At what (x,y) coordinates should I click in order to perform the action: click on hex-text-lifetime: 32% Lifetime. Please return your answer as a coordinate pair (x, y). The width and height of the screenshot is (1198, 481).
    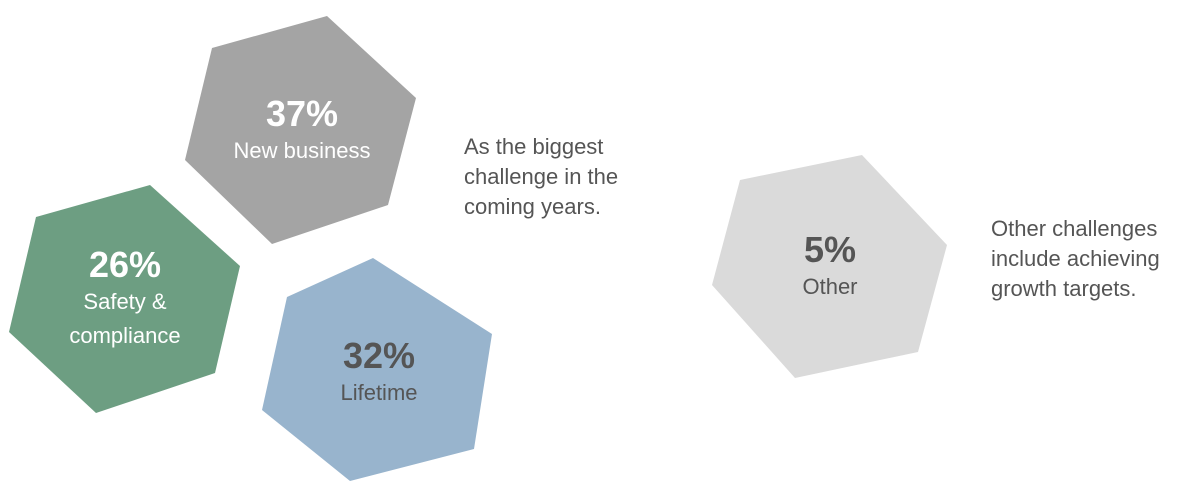
    Looking at the image, I should click on (379, 373).